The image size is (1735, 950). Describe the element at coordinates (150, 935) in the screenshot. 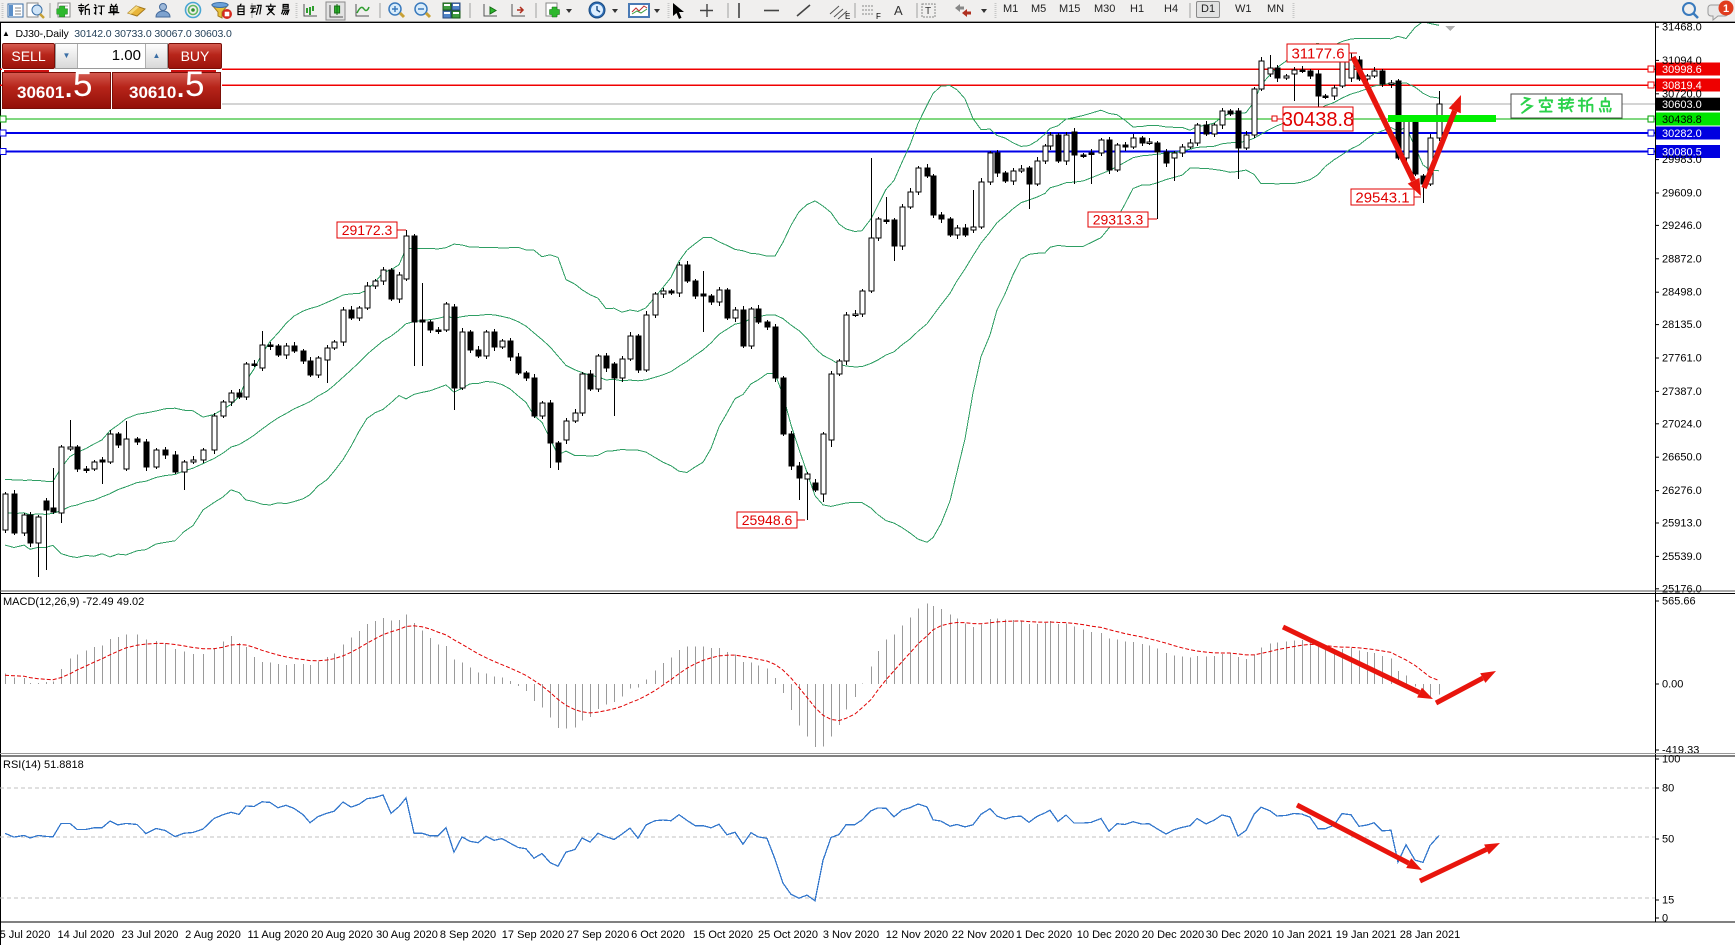

I see `svg-text: 23 Jul 2020` at that location.